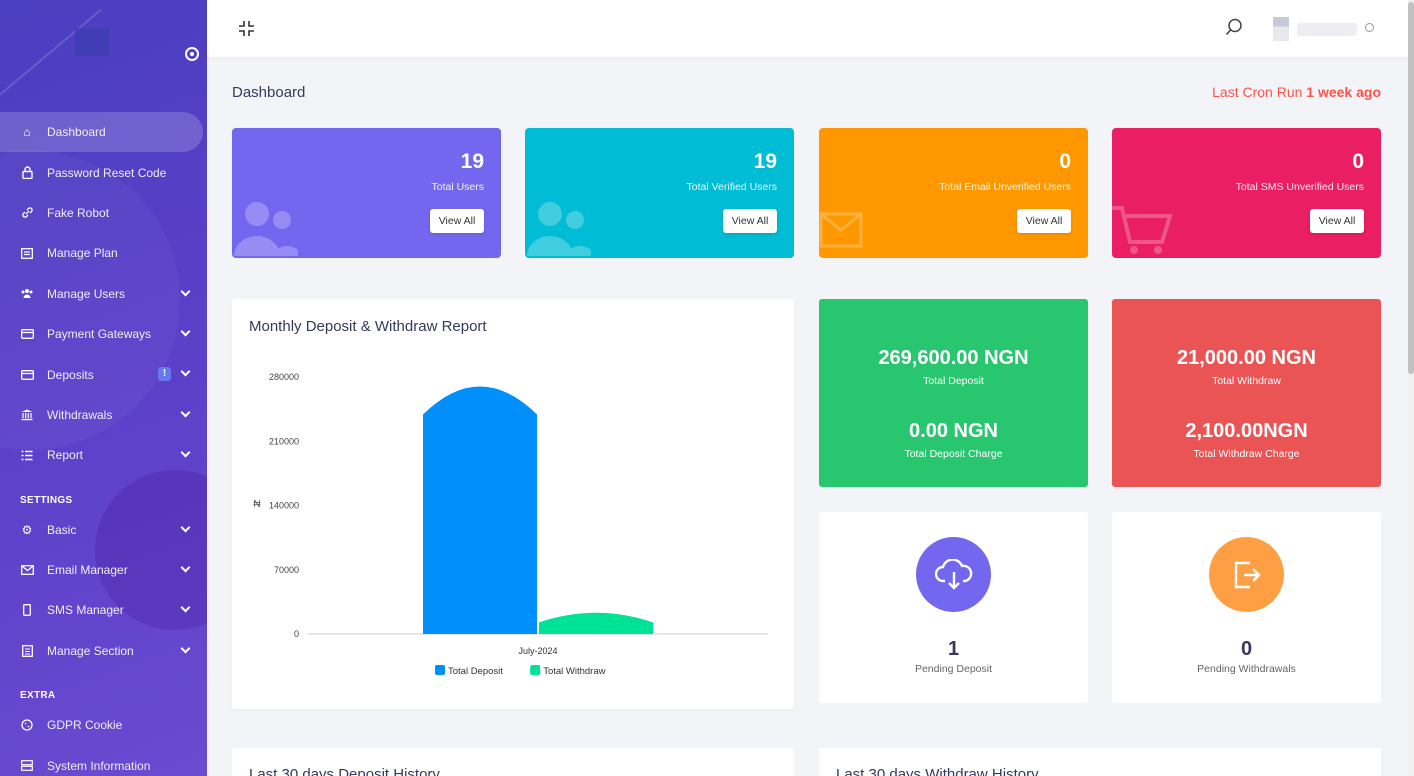 The height and width of the screenshot is (776, 1414). Describe the element at coordinates (103, 725) in the screenshot. I see `sidebar-item-gdpr-cookie: GDPR Cookie` at that location.